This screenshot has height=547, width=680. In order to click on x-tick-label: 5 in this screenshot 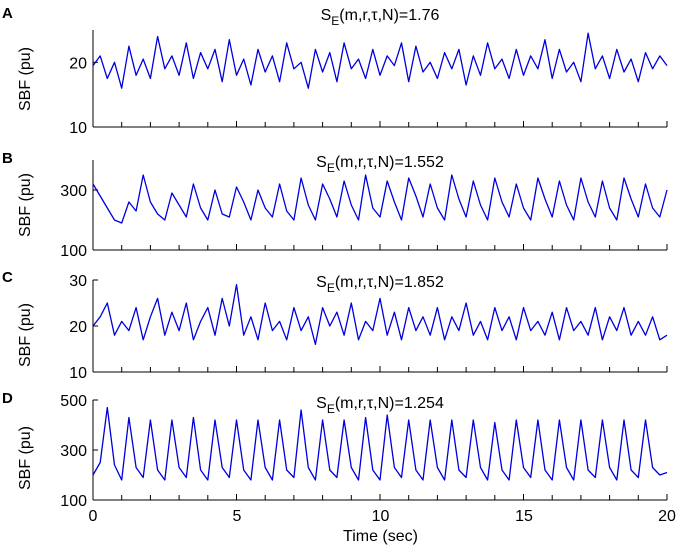, I will do `click(237, 516)`.